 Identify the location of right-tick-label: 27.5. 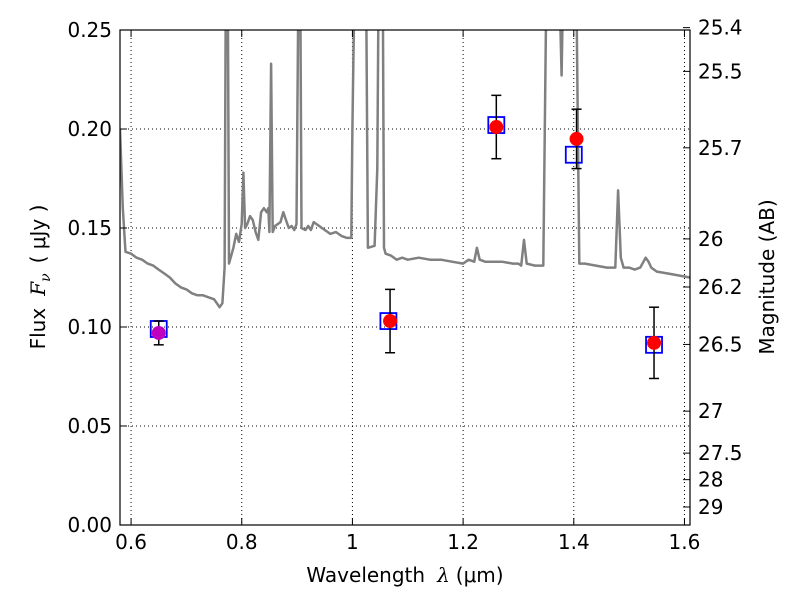
(720, 453).